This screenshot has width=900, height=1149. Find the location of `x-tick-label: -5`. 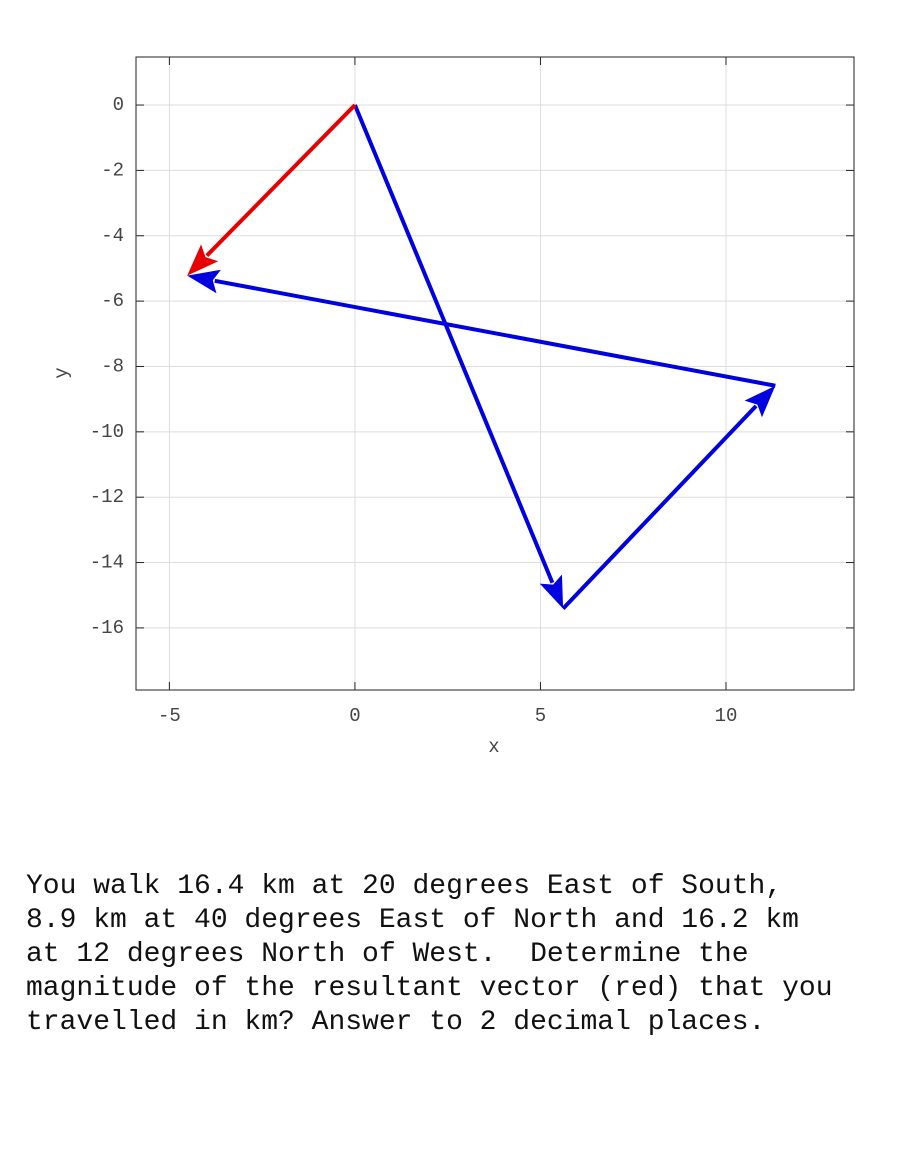

x-tick-label: -5 is located at coordinates (169, 716).